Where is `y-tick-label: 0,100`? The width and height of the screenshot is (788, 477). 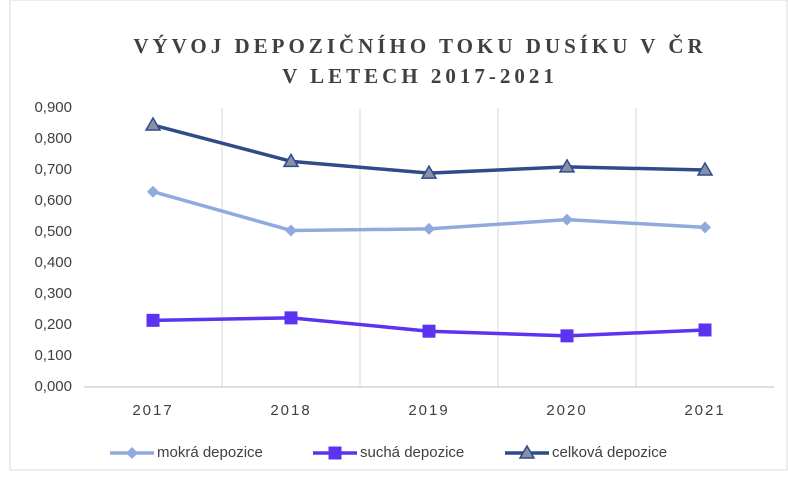 y-tick-label: 0,100 is located at coordinates (53, 355).